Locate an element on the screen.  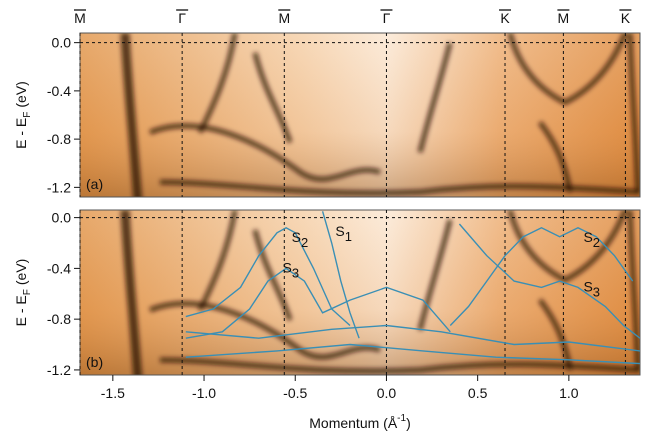
annotation-sub: 1 is located at coordinates (348, 236).